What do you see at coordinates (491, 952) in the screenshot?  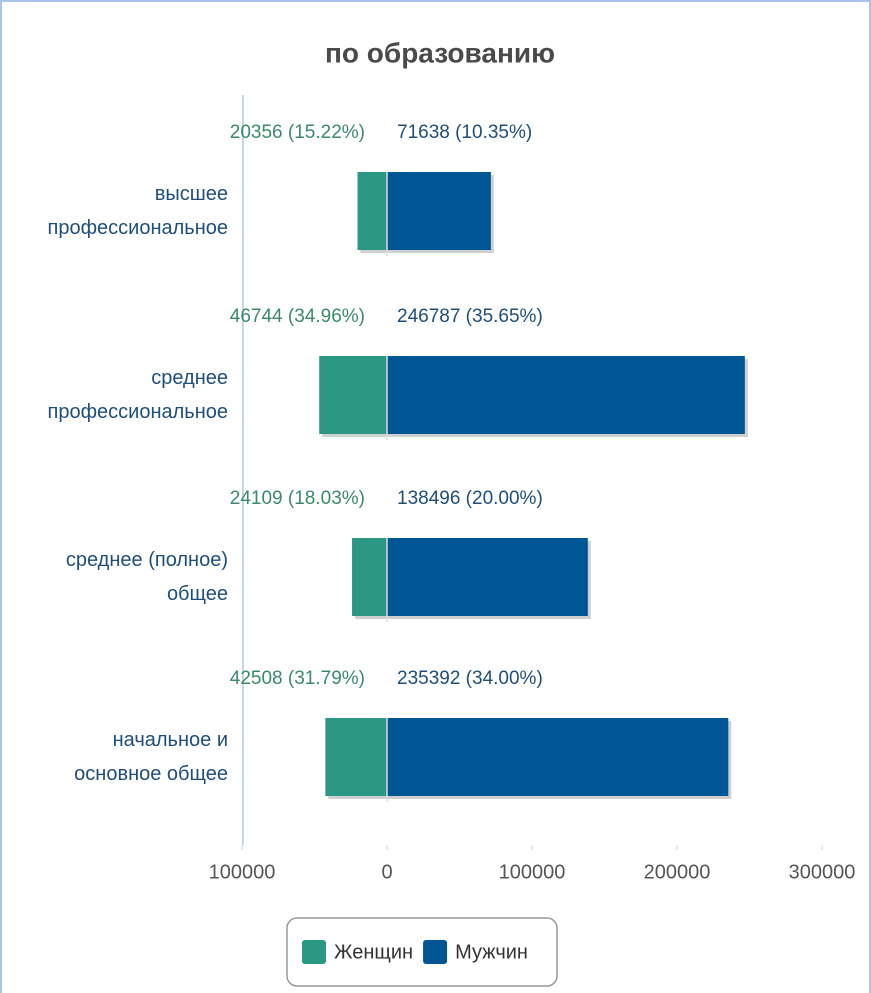 I see `legend-label: Мужчин` at bounding box center [491, 952].